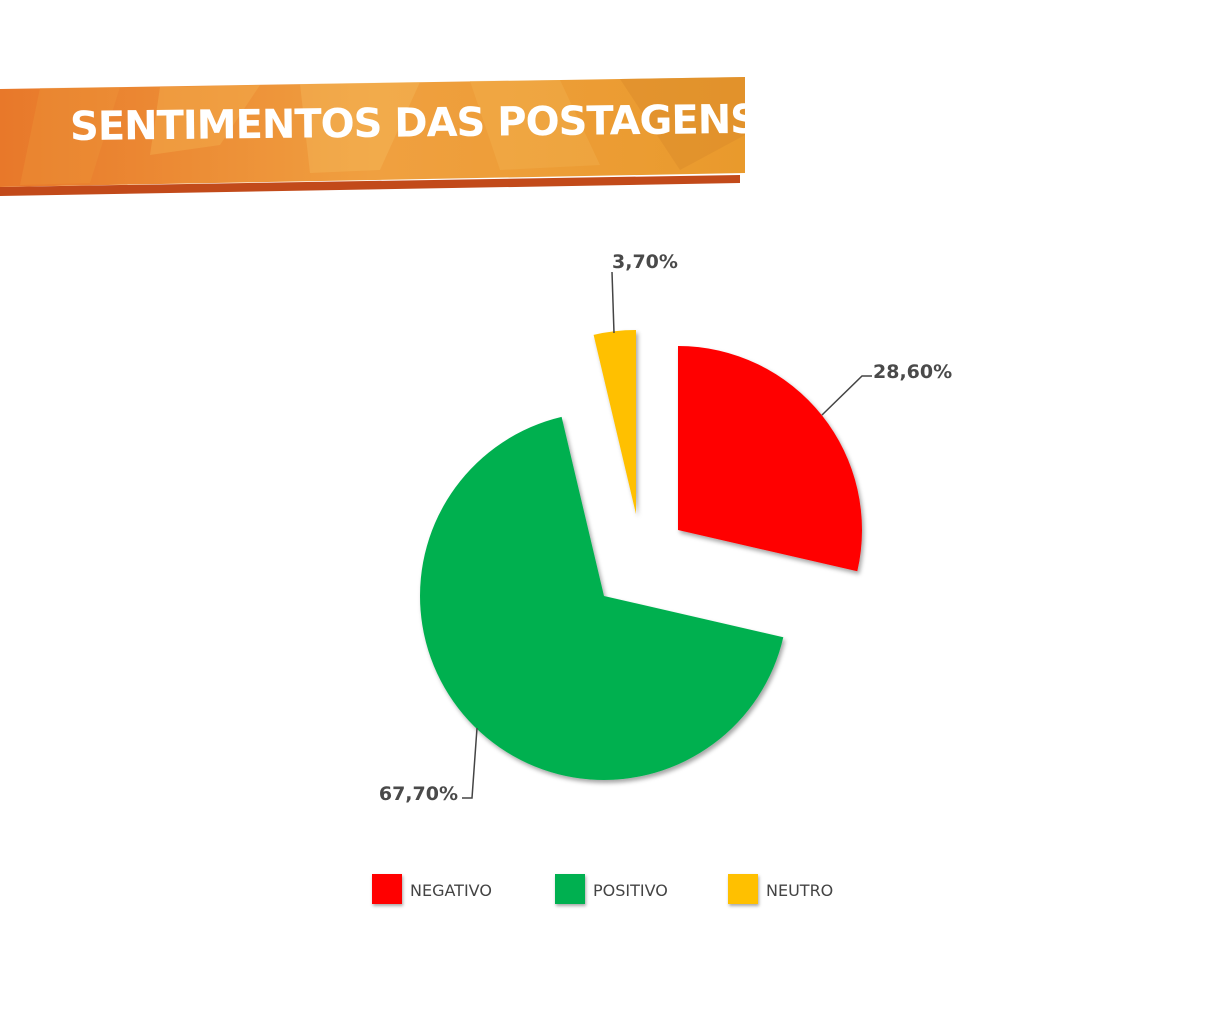  I want to click on legend-swatch-negativo, so click(387, 889).